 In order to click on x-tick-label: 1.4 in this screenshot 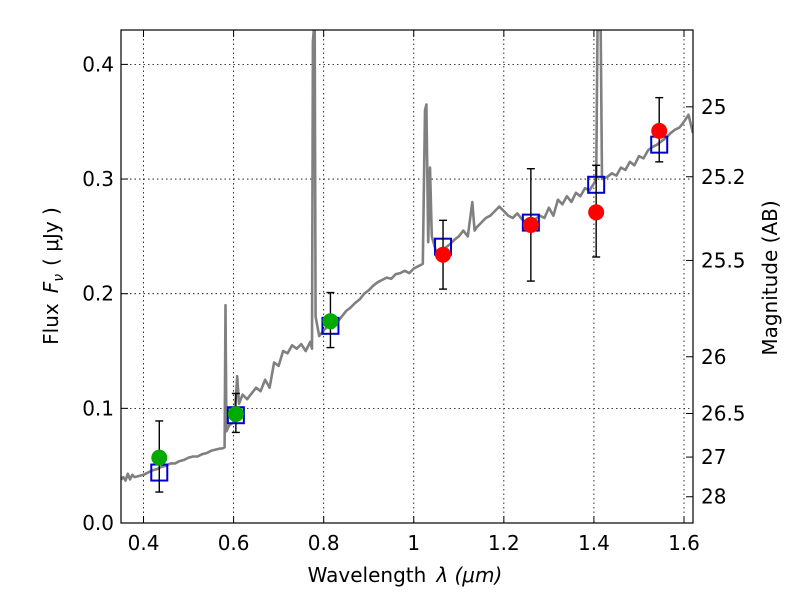, I will do `click(594, 543)`.